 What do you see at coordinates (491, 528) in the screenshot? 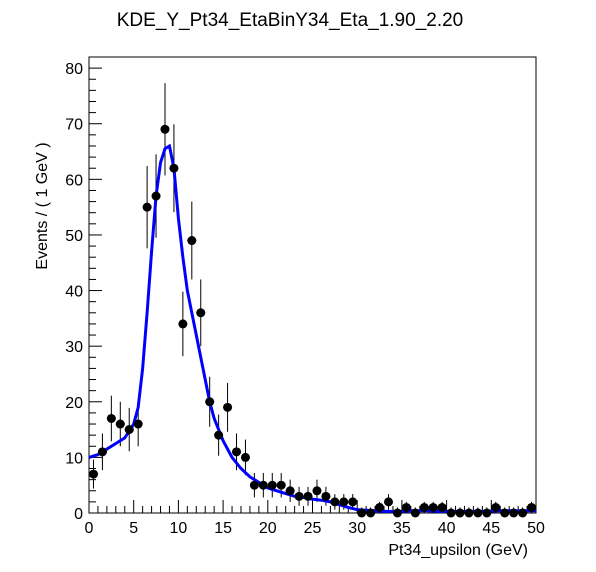
I see `x-tick-label: 45` at bounding box center [491, 528].